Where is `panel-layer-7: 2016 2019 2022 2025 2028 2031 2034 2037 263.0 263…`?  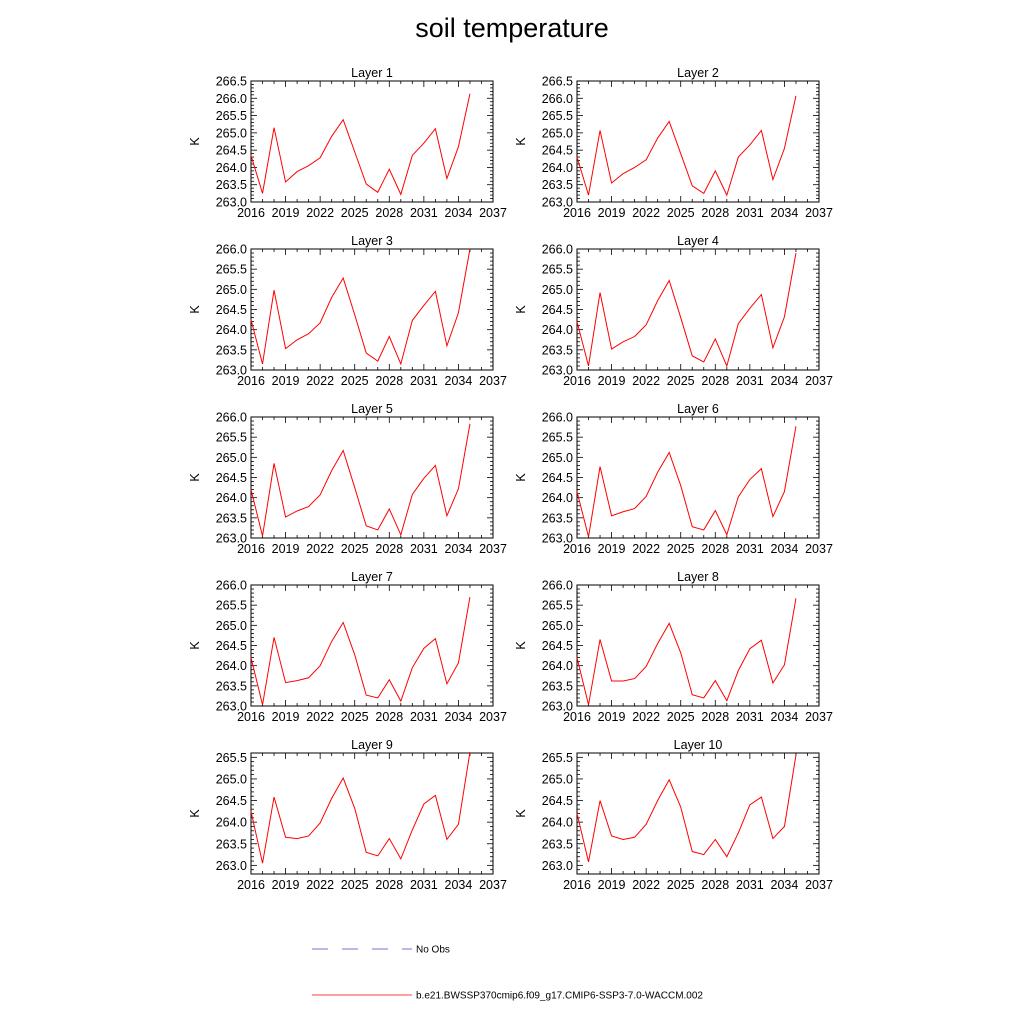 panel-layer-7: 2016 2019 2022 2025 2028 2031 2034 2037 263.0 263… is located at coordinates (347, 647).